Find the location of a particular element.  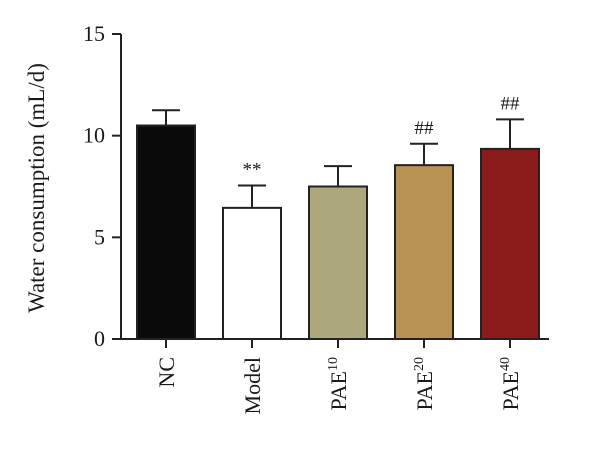

y-tick-label: 10 is located at coordinates (94, 135).